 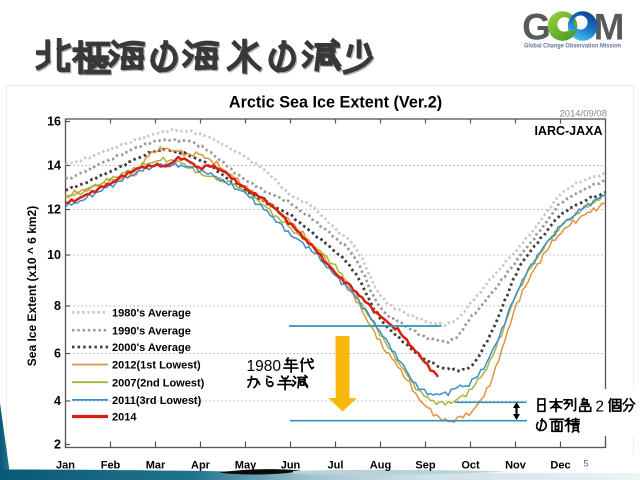 I want to click on svg-text: 2011(3rd Lowest), so click(x=157, y=401).